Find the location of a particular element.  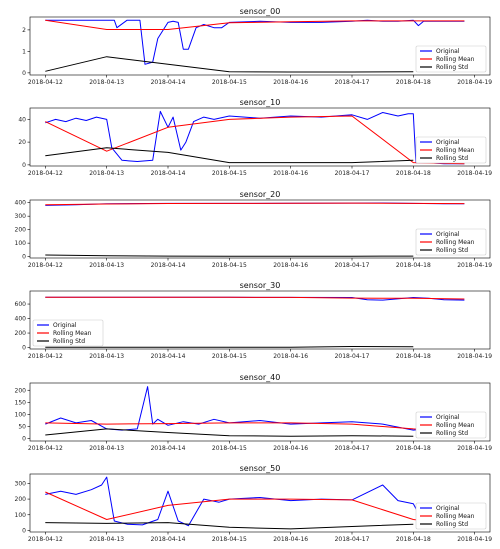

chart-title: sensor_20 is located at coordinates (260, 194).